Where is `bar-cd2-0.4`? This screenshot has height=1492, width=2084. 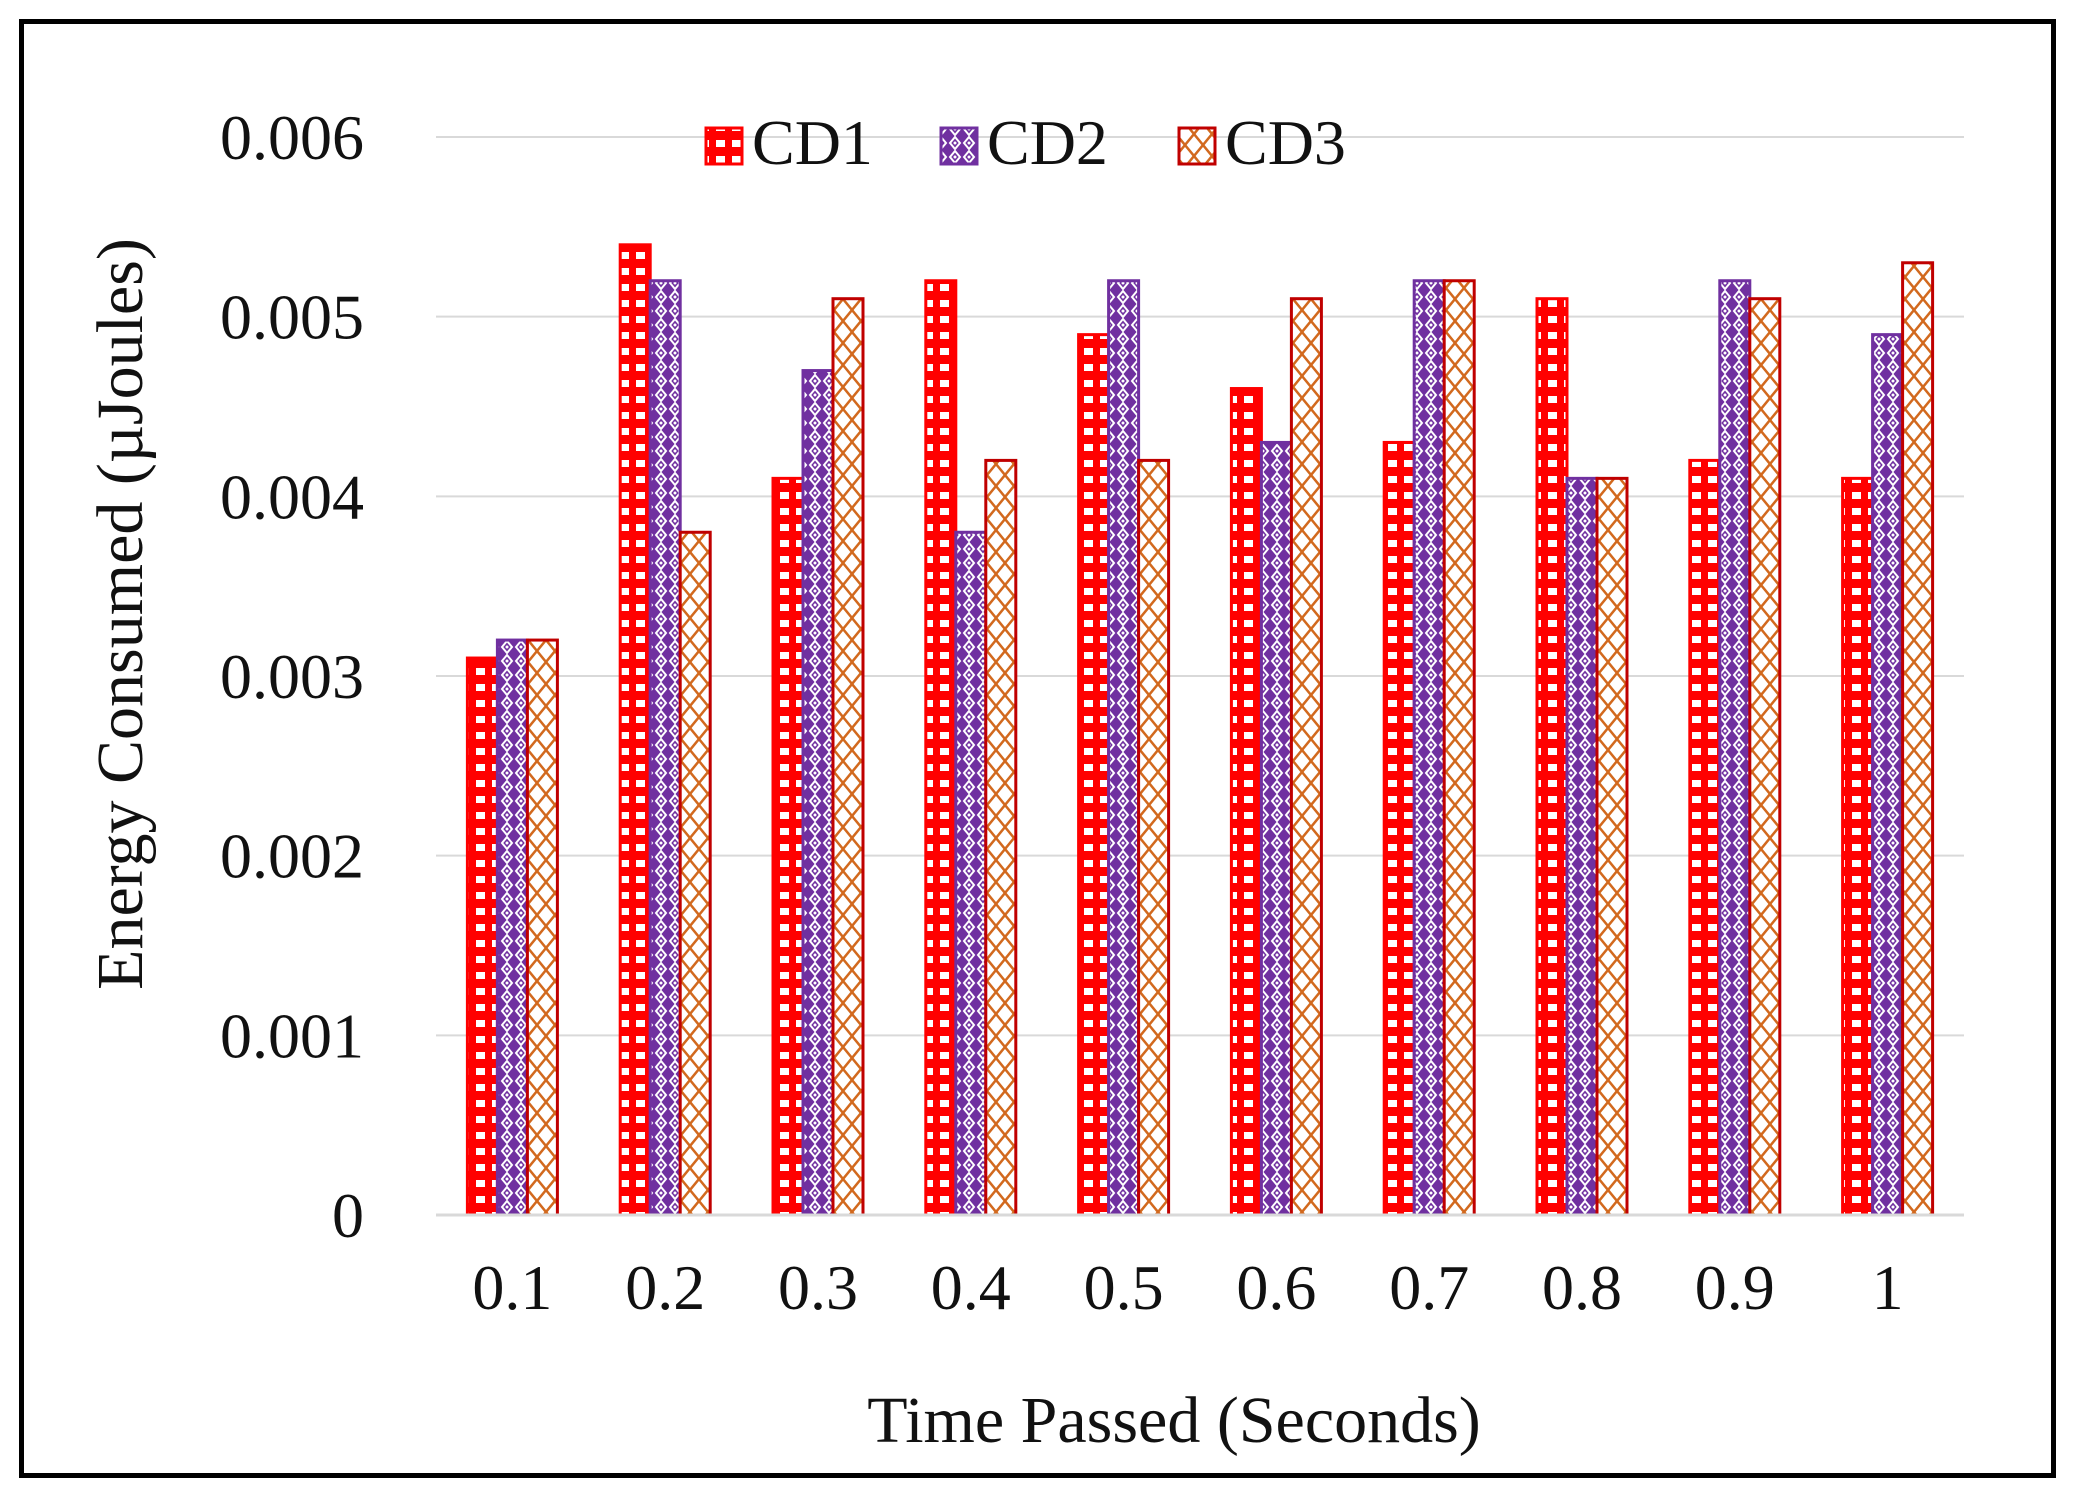
bar-cd2-0.4 is located at coordinates (971, 873).